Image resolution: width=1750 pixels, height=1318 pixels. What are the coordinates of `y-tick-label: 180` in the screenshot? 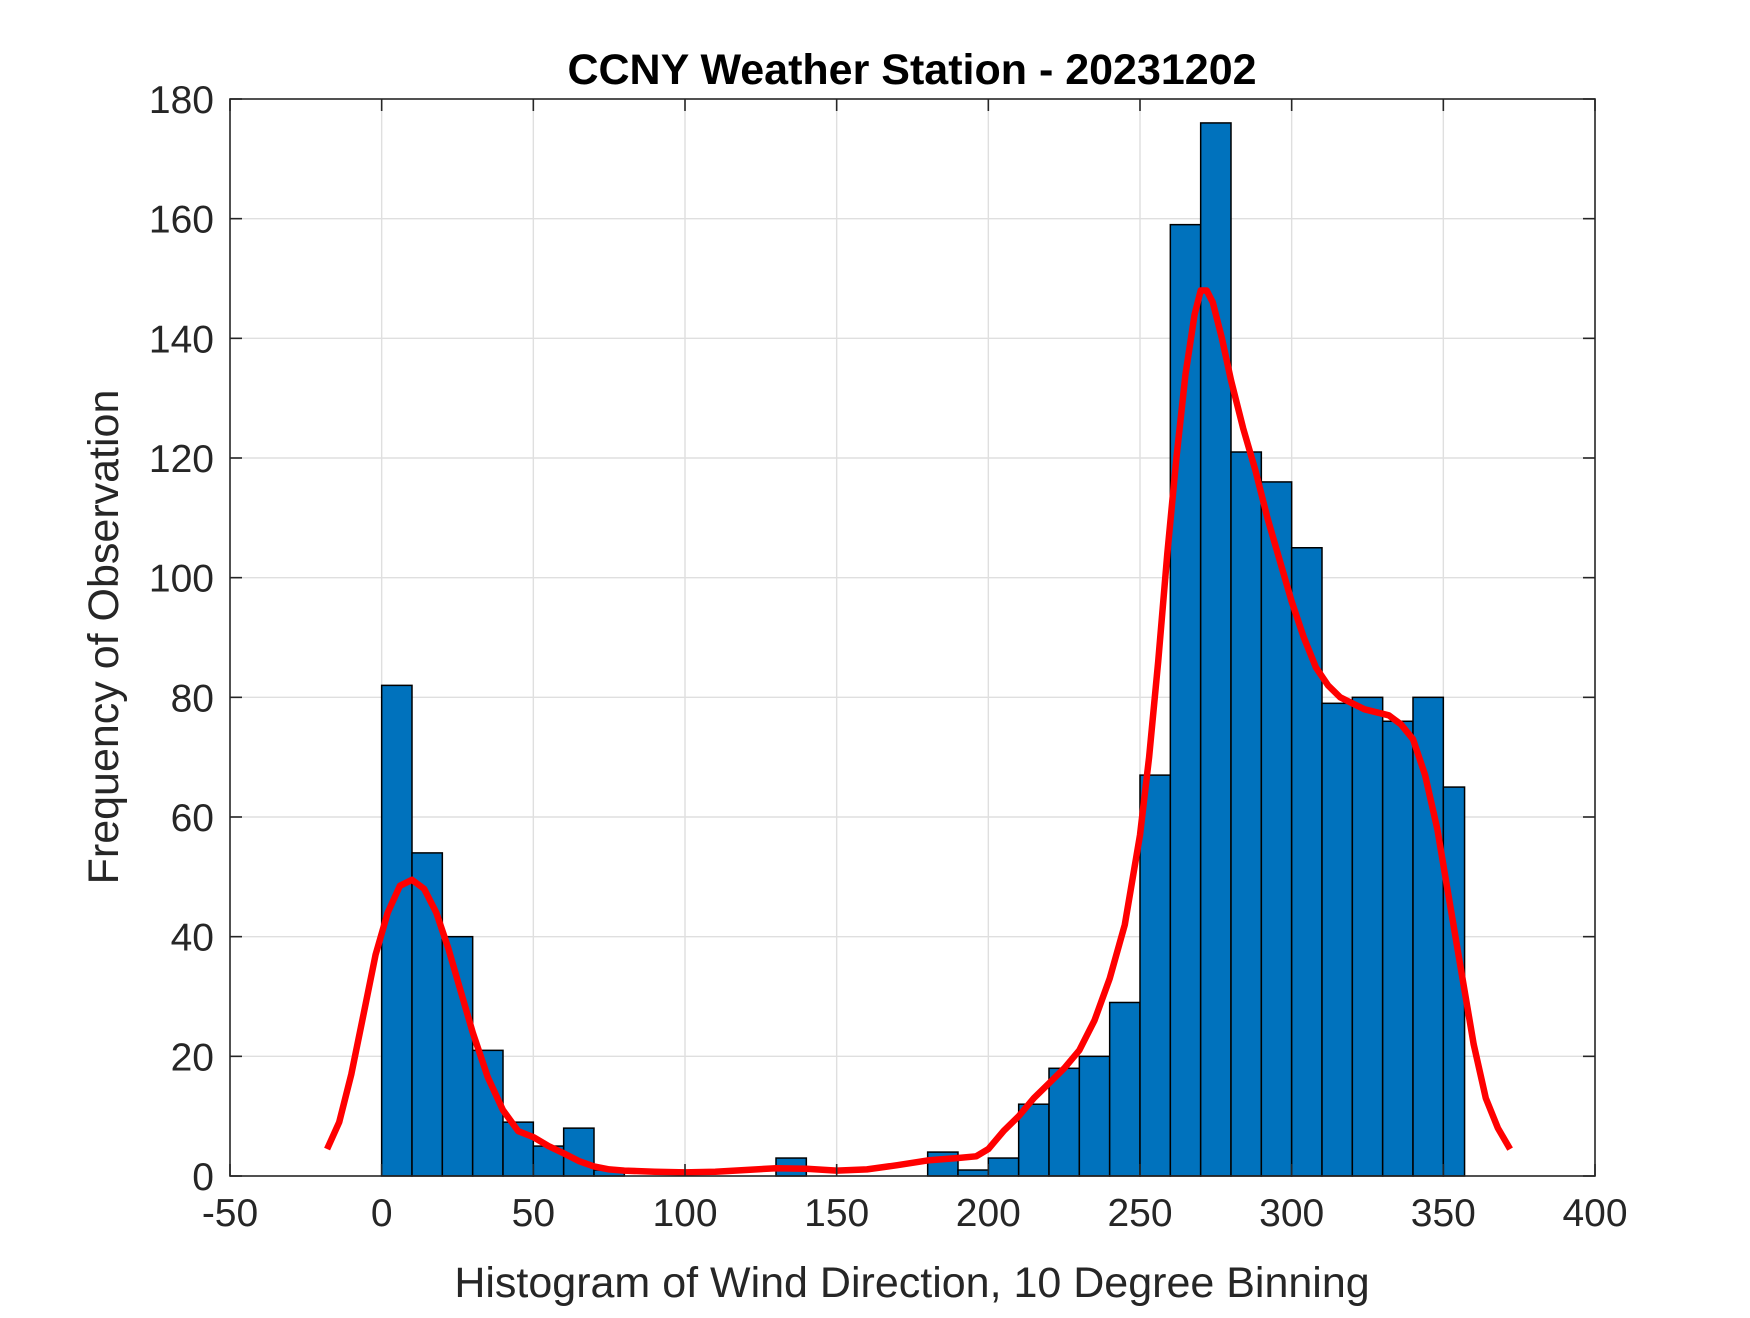 It's located at (181, 100).